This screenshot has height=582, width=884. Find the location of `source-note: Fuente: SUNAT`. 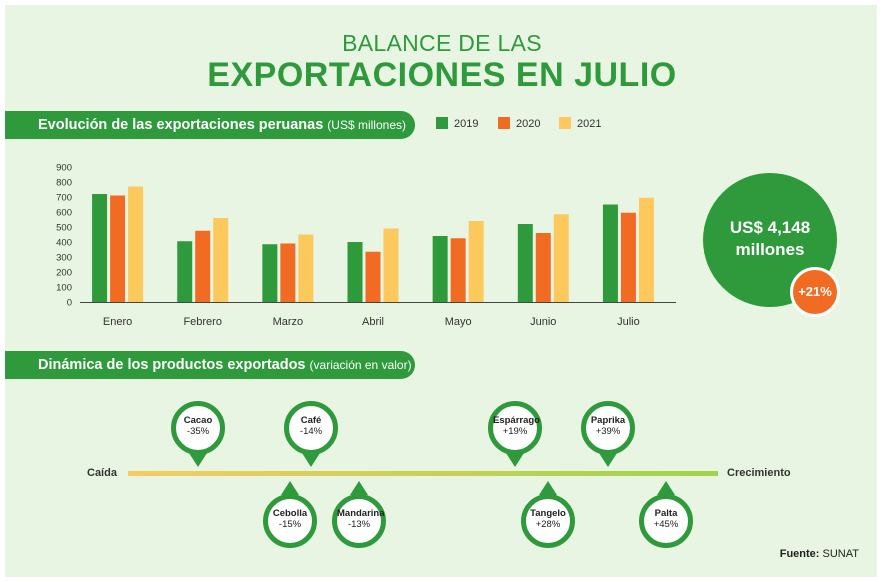

source-note: Fuente: SUNAT is located at coordinates (819, 554).